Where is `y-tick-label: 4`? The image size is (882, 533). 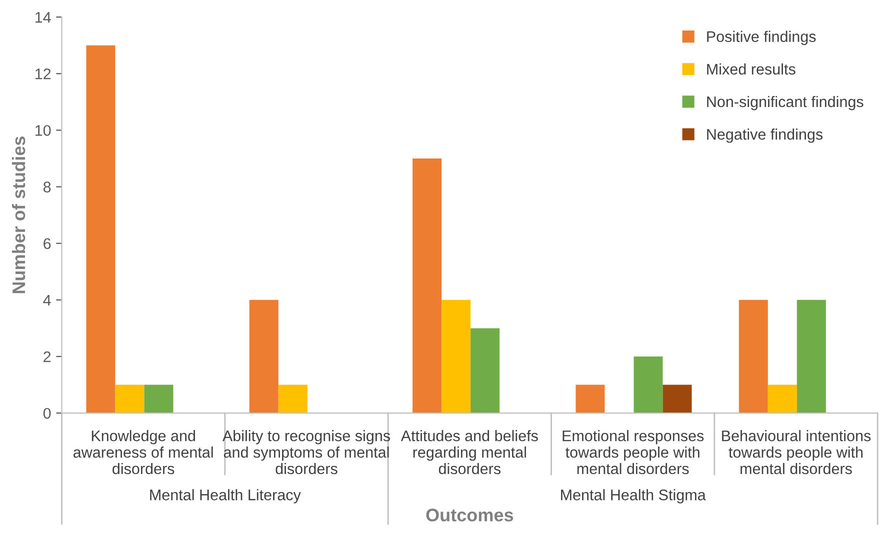 y-tick-label: 4 is located at coordinates (47, 300).